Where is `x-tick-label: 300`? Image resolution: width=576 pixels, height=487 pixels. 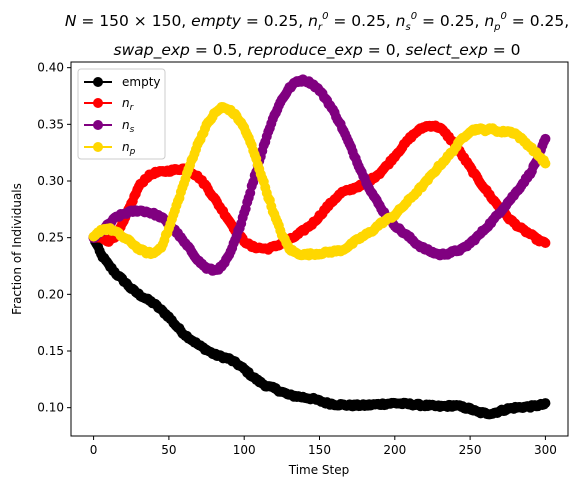
x-tick-label: 300 is located at coordinates (545, 450).